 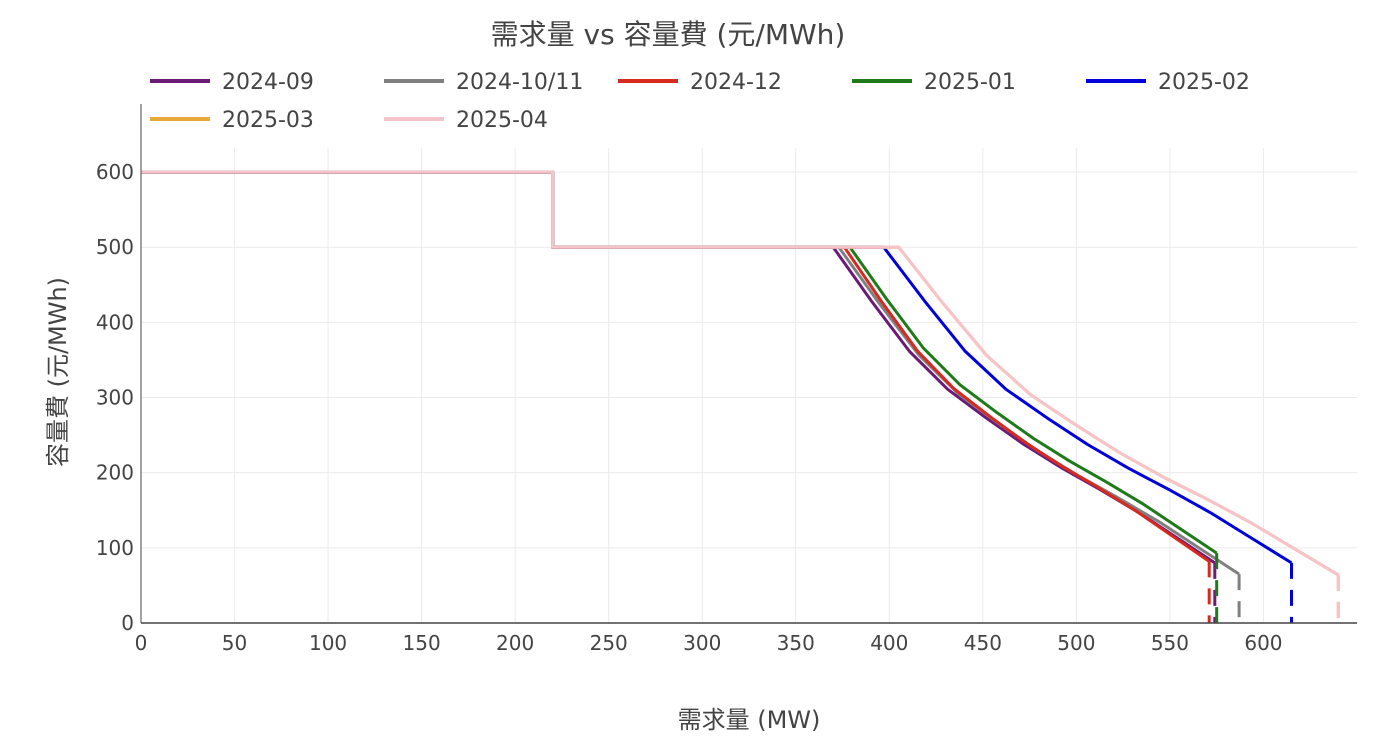 What do you see at coordinates (268, 82) in the screenshot?
I see `legend-label: 2024-09` at bounding box center [268, 82].